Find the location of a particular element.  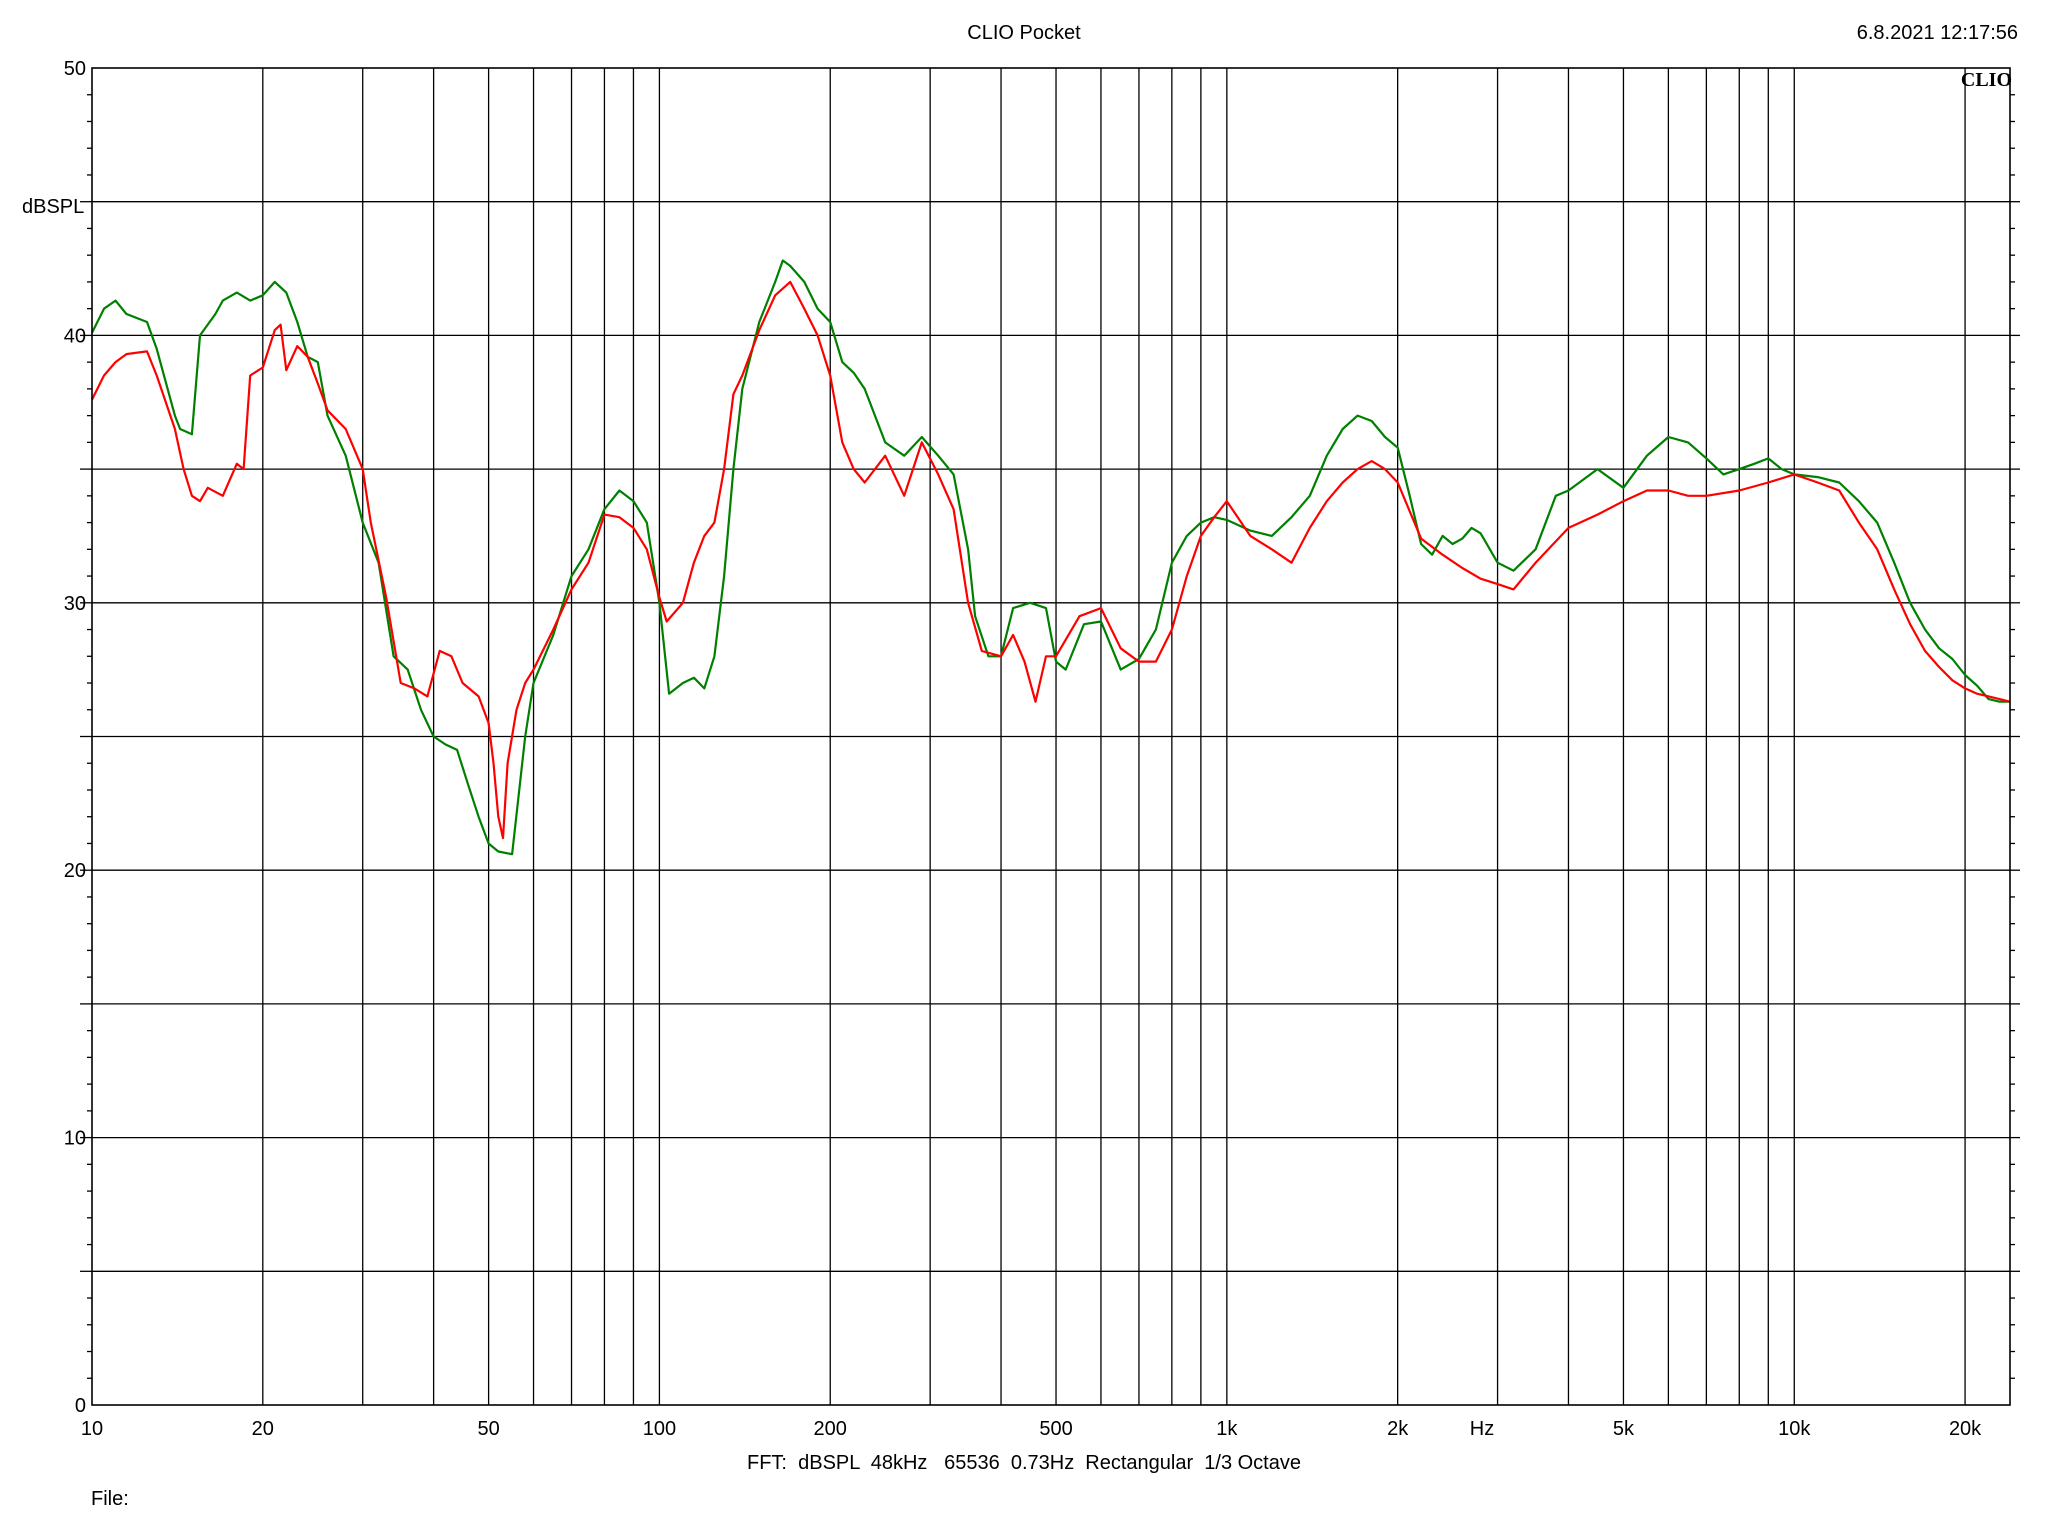

x-tick-label: 200 is located at coordinates (830, 1429).